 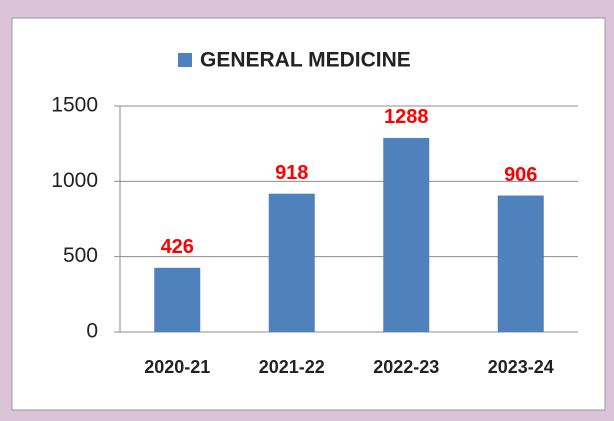 What do you see at coordinates (177, 367) in the screenshot?
I see `x-tick-label: 2020-21` at bounding box center [177, 367].